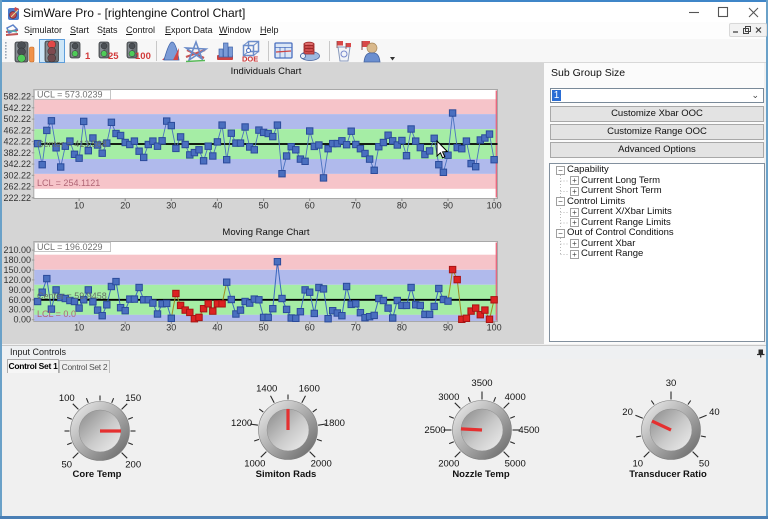 The image size is (768, 519). What do you see at coordinates (72, 144) in the screenshot?
I see `svg-text: Center = 413.568` at bounding box center [72, 144].